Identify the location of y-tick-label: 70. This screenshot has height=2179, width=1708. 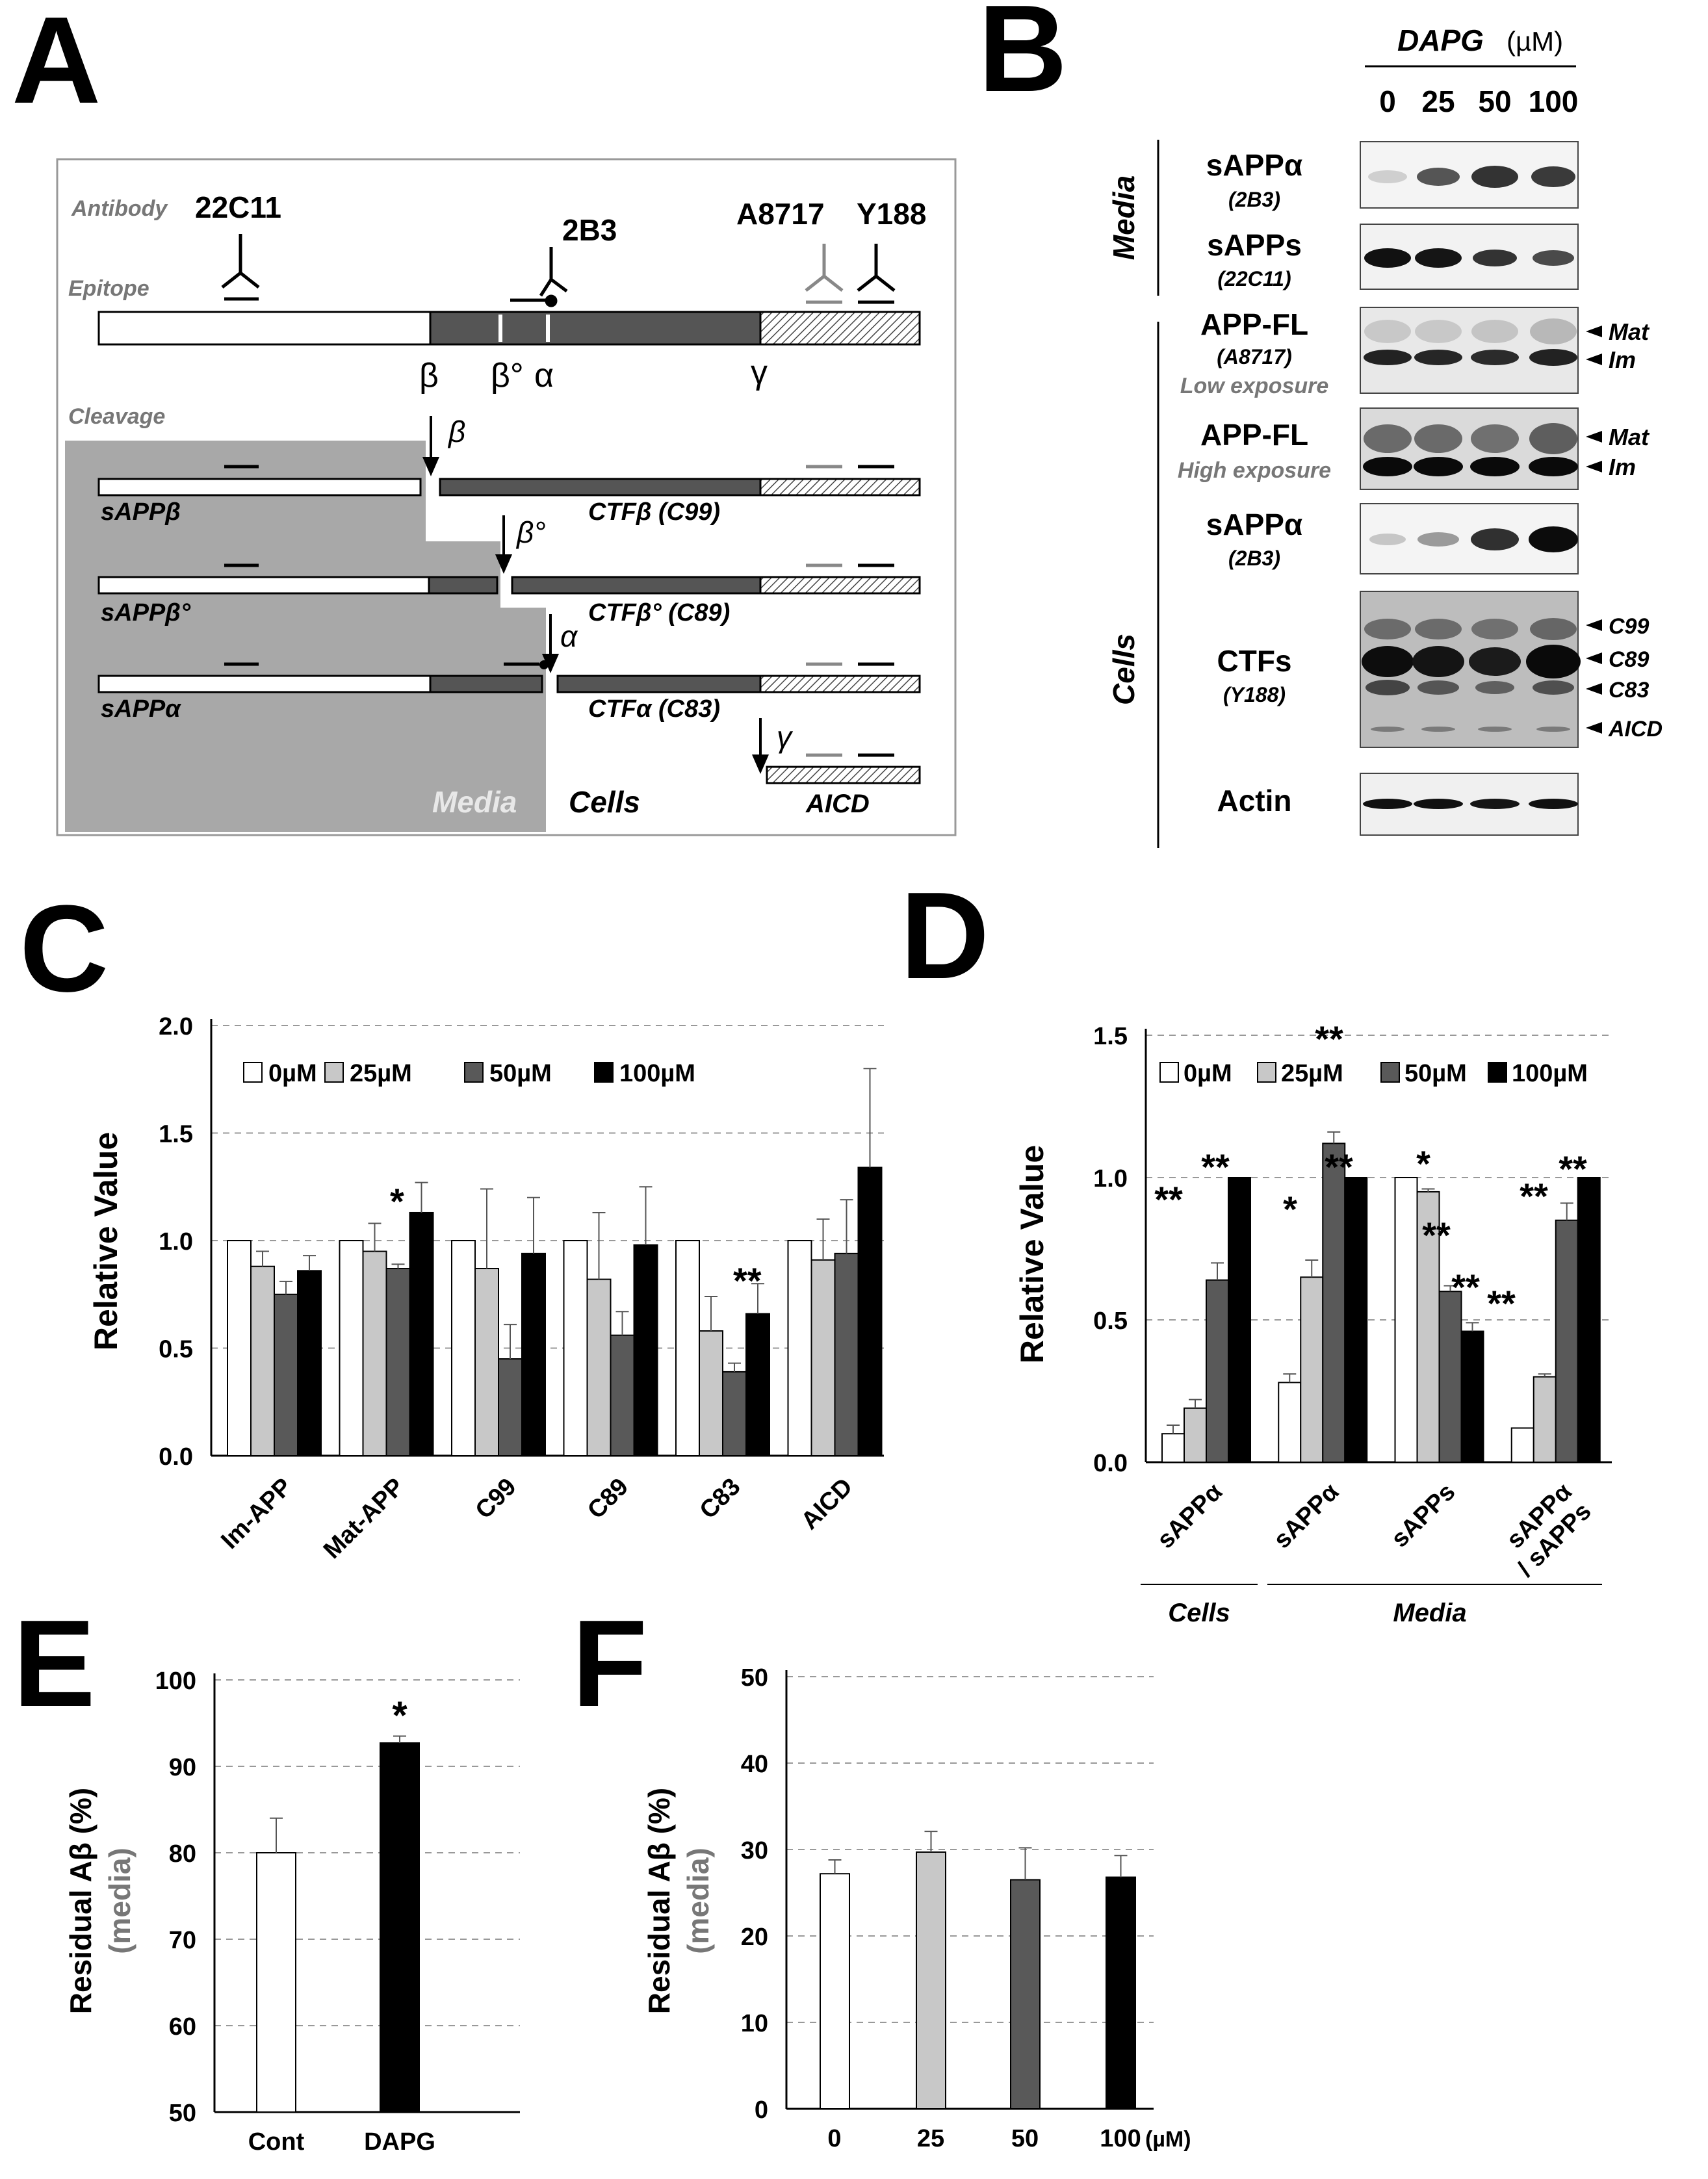
(182, 1940).